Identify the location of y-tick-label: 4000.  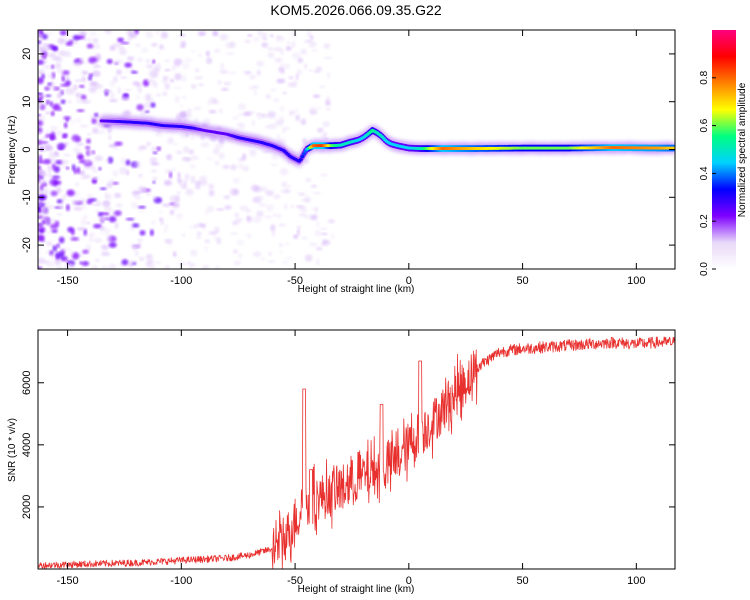
(27, 445).